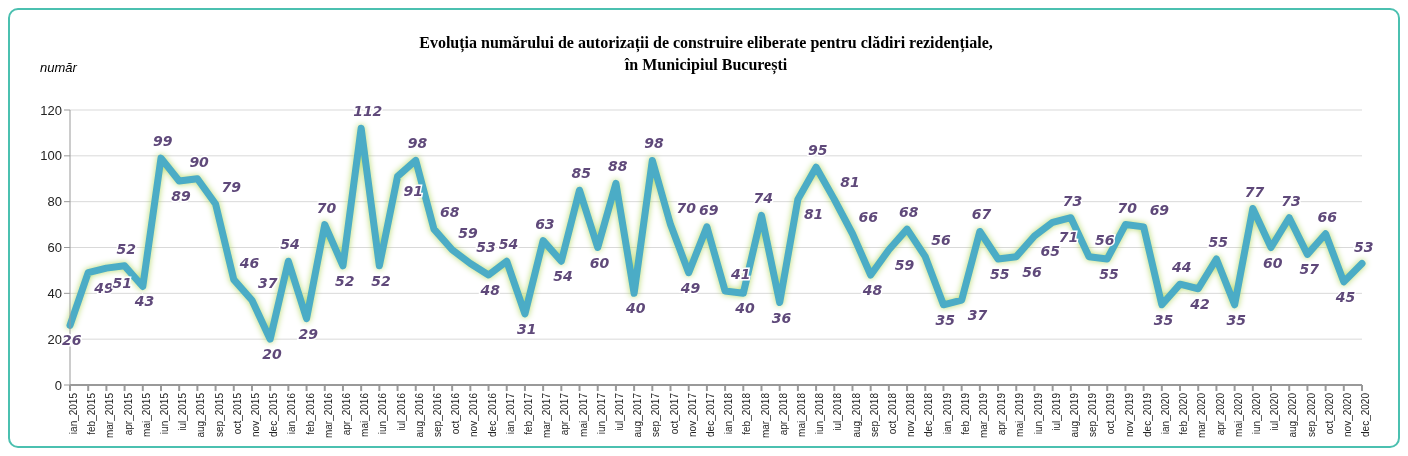  I want to click on x-tick-label: apr_2019, so click(1002, 414).